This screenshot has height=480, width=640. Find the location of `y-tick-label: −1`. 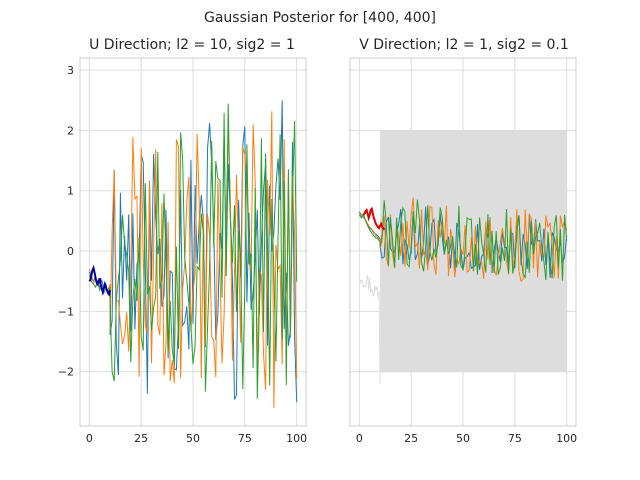

y-tick-label: −1 is located at coordinates (66, 311).